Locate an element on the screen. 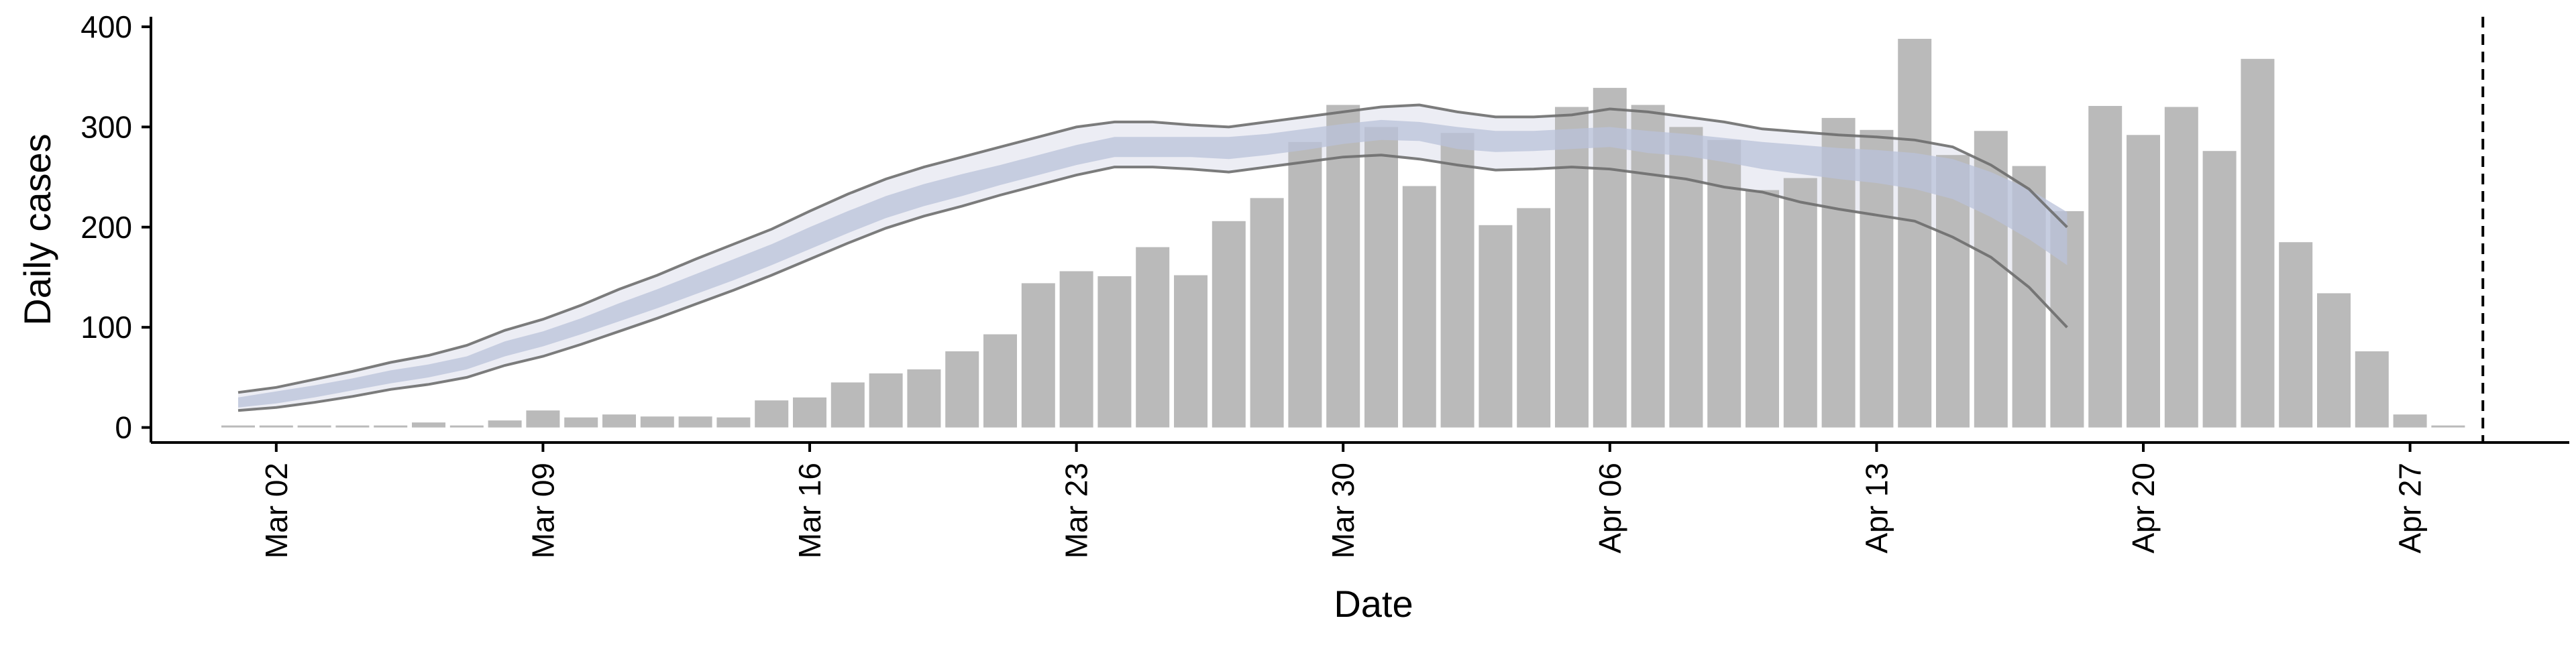 Image resolution: width=2576 pixels, height=647 pixels. x-axis-title: Date is located at coordinates (1373, 604).